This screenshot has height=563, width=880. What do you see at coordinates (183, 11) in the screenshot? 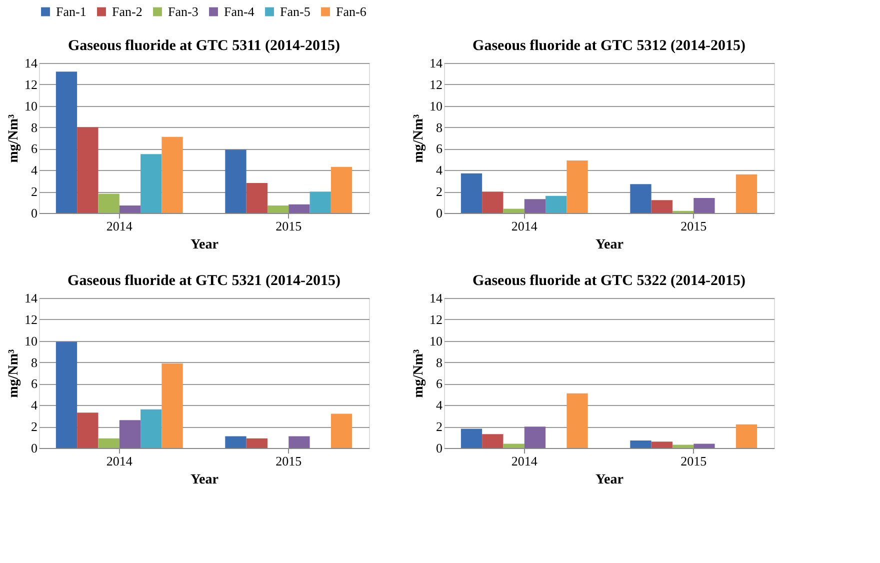
I see `legend-label: Fan-3` at bounding box center [183, 11].